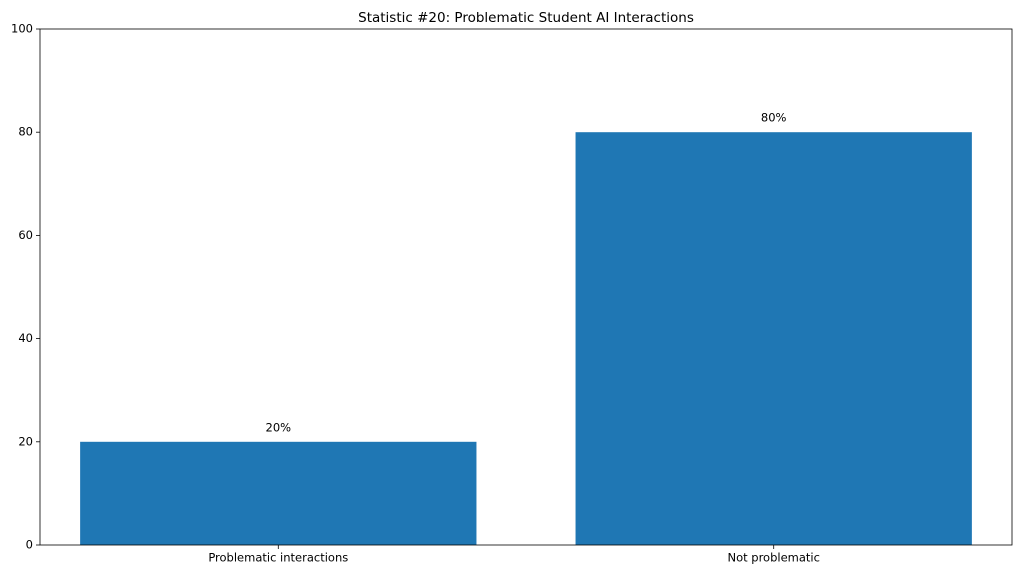 The width and height of the screenshot is (1024, 576). What do you see at coordinates (774, 118) in the screenshot?
I see `value-label: 80%` at bounding box center [774, 118].